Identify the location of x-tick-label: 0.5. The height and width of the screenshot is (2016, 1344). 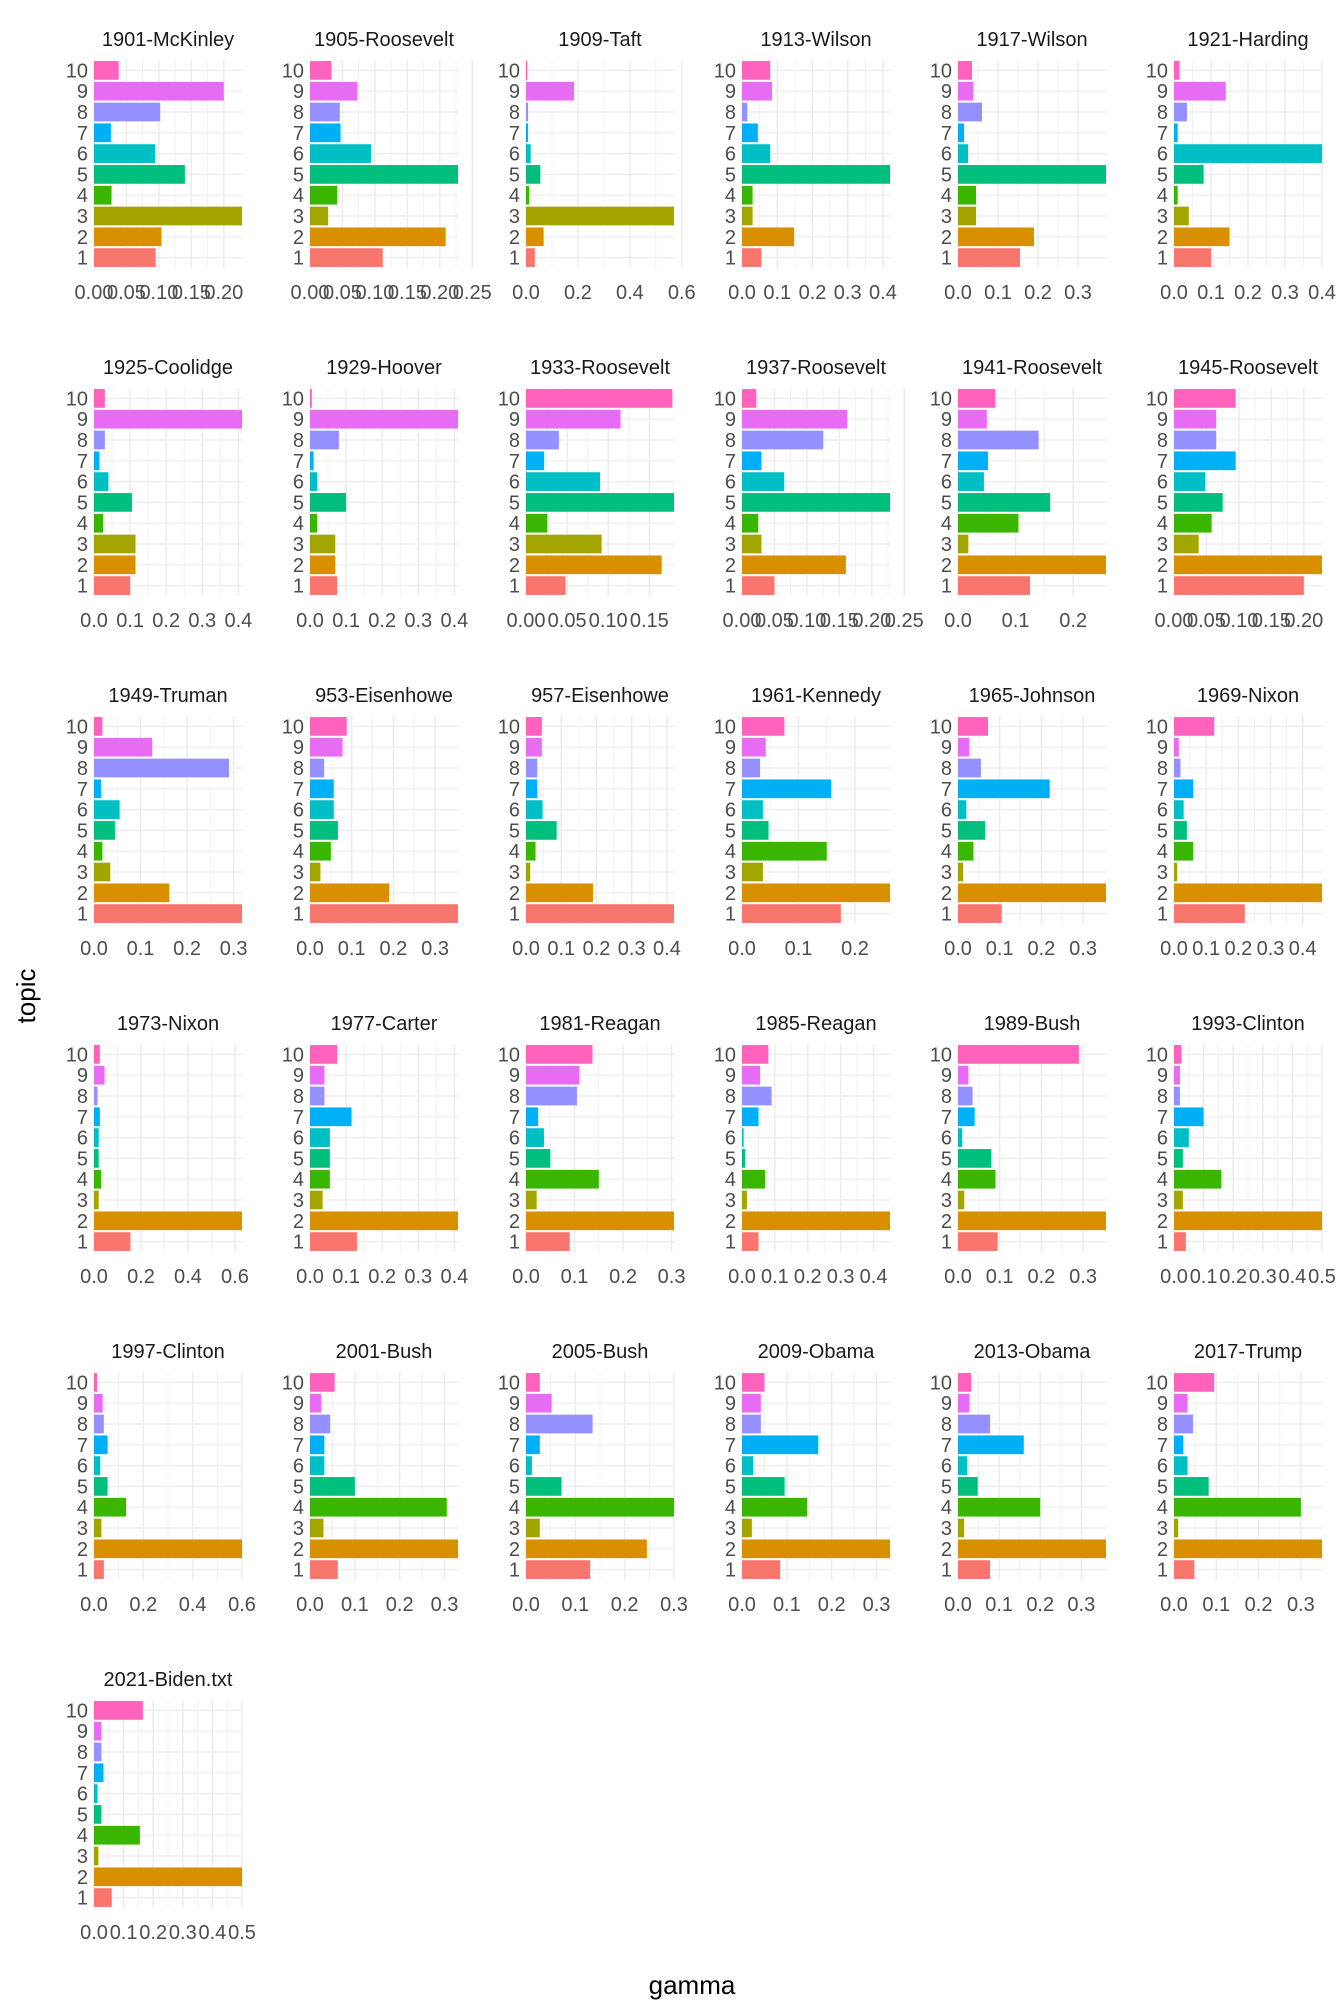
(242, 1933).